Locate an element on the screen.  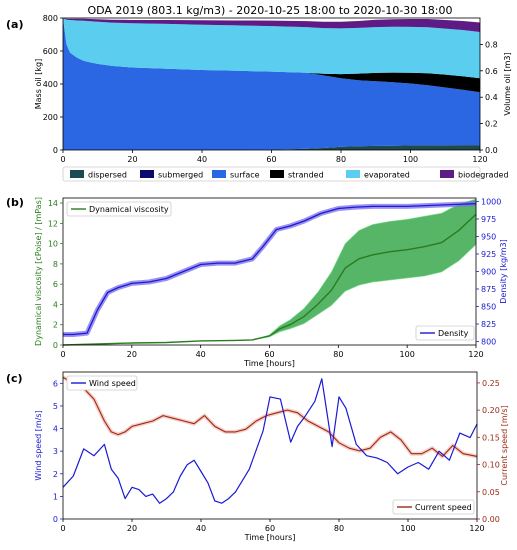
panel-b-y-tick-label: 12 is located at coordinates (53, 223).